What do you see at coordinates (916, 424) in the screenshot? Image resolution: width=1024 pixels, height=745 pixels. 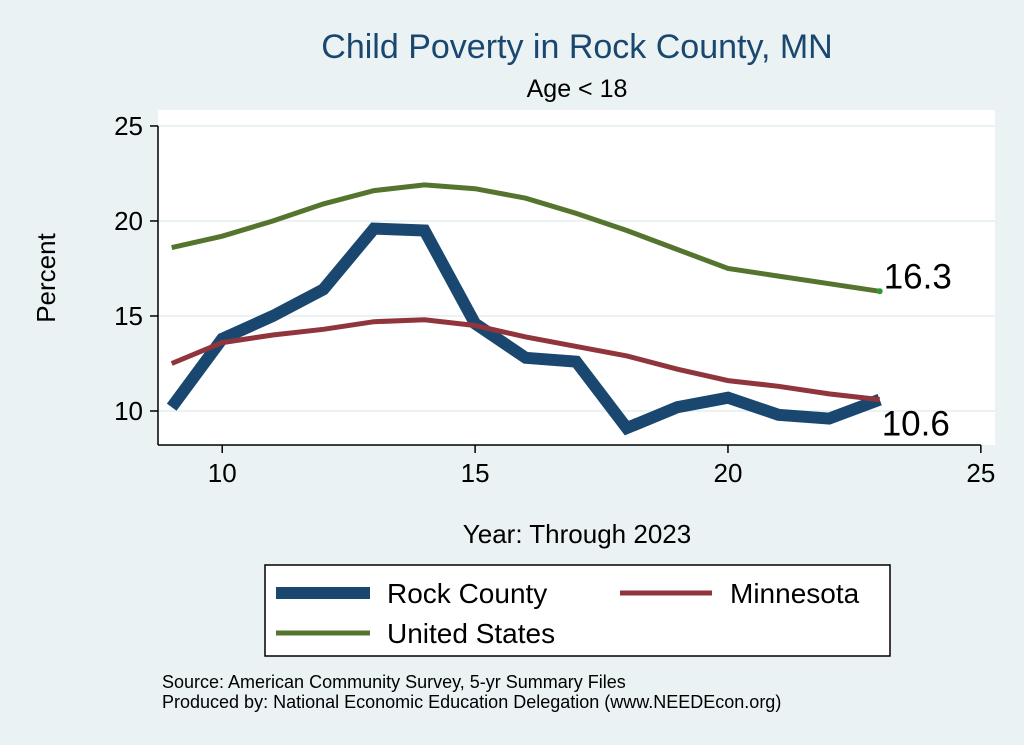 I see `data-label-minnesota-23: 10.6` at bounding box center [916, 424].